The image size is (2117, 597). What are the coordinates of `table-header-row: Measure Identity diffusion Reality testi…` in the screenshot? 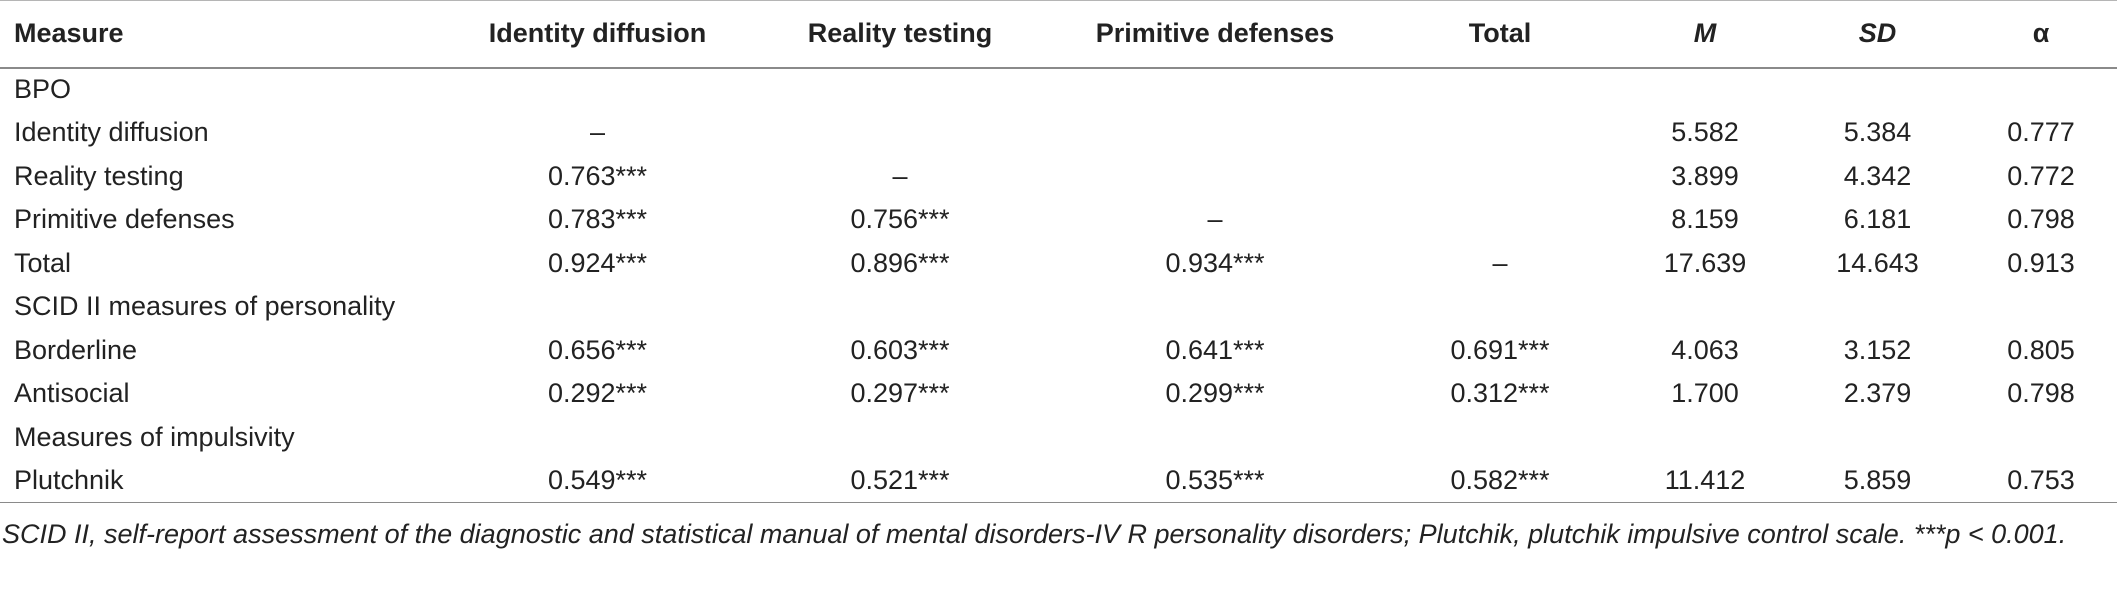 It's located at (1058, 34).